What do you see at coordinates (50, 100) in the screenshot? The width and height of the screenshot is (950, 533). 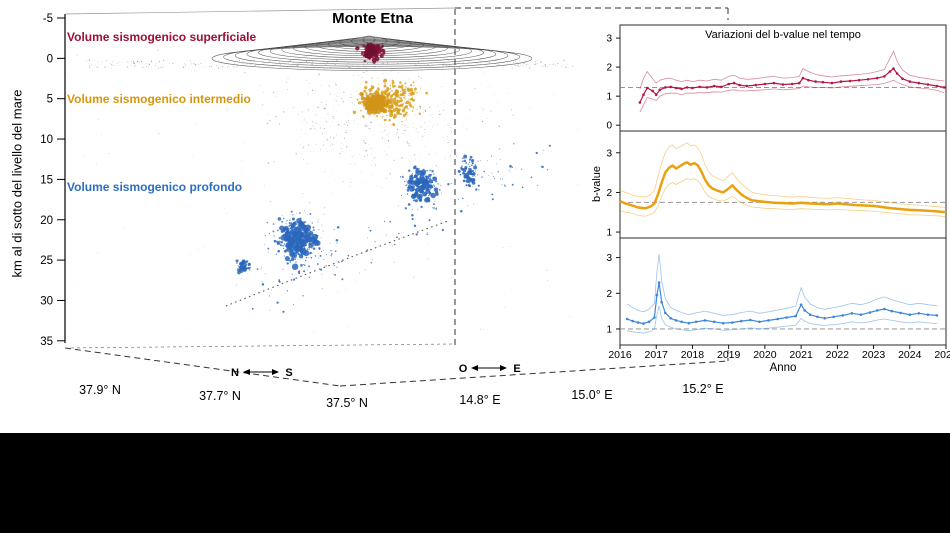 I see `svg-text: 5` at bounding box center [50, 100].